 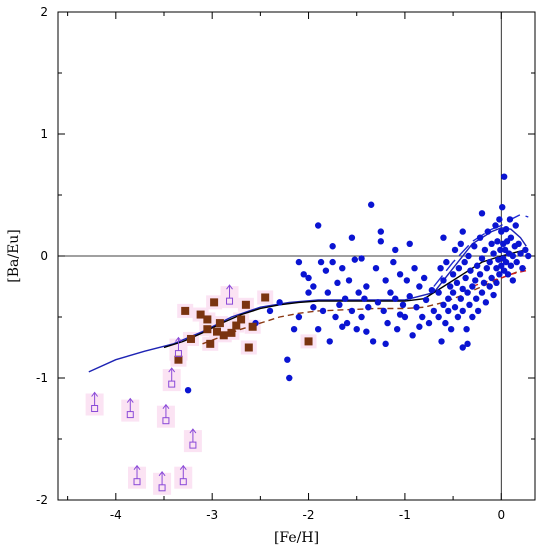 What do you see at coordinates (42, 378) in the screenshot?
I see `y-tick-label: -1` at bounding box center [42, 378].